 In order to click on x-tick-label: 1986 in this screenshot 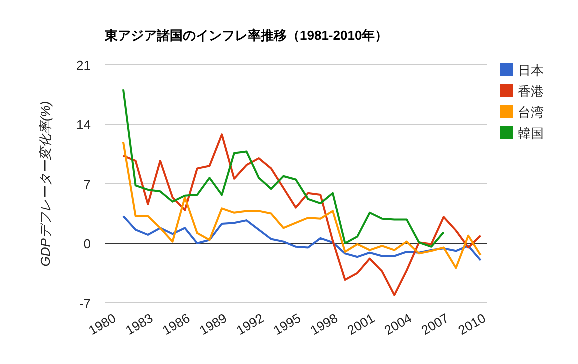, I will do `click(176, 324)`.